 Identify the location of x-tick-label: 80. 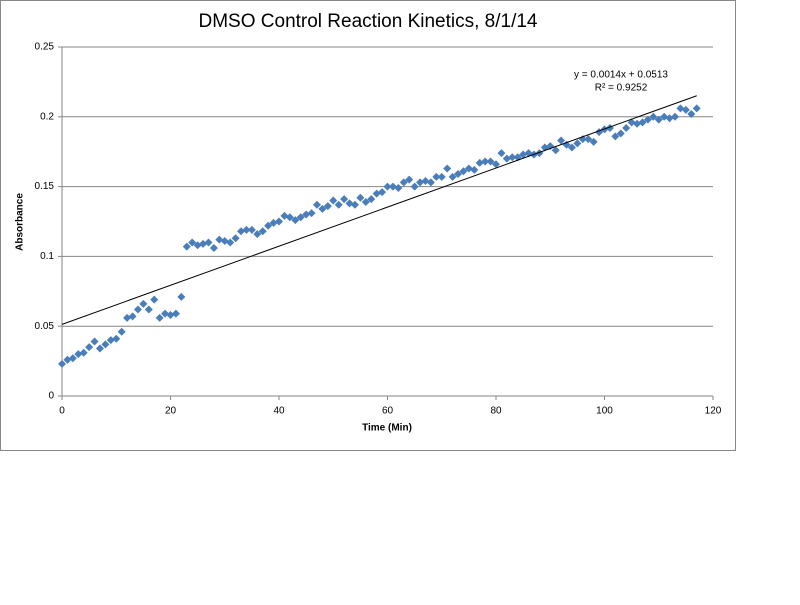
(496, 411).